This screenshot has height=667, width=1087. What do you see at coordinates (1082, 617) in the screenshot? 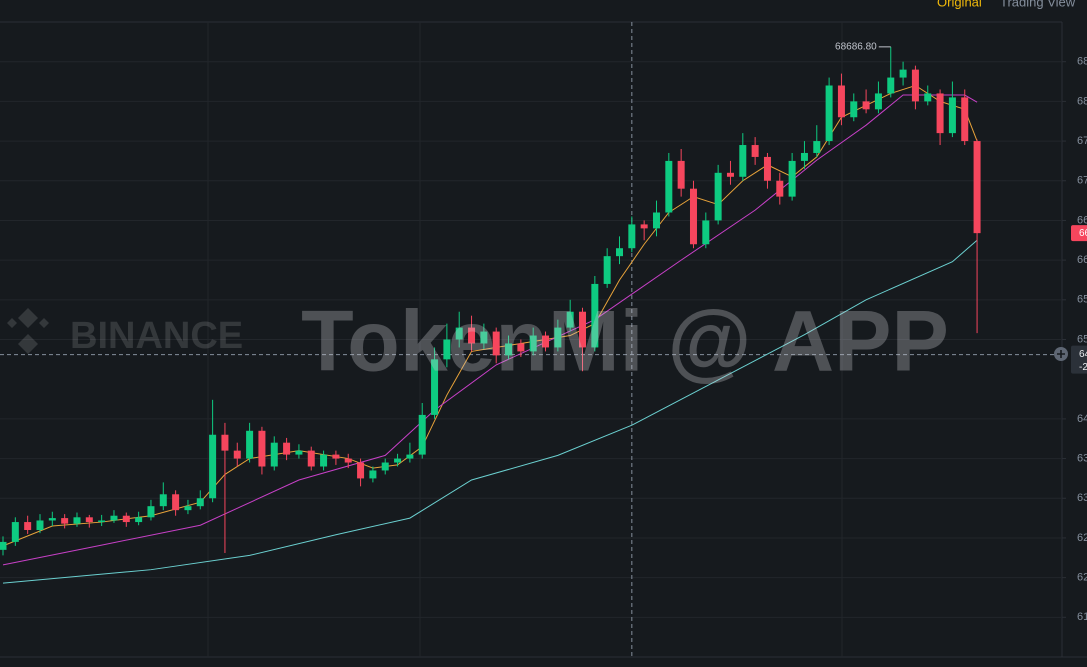
I see `y-tick-label: 61` at bounding box center [1082, 617].